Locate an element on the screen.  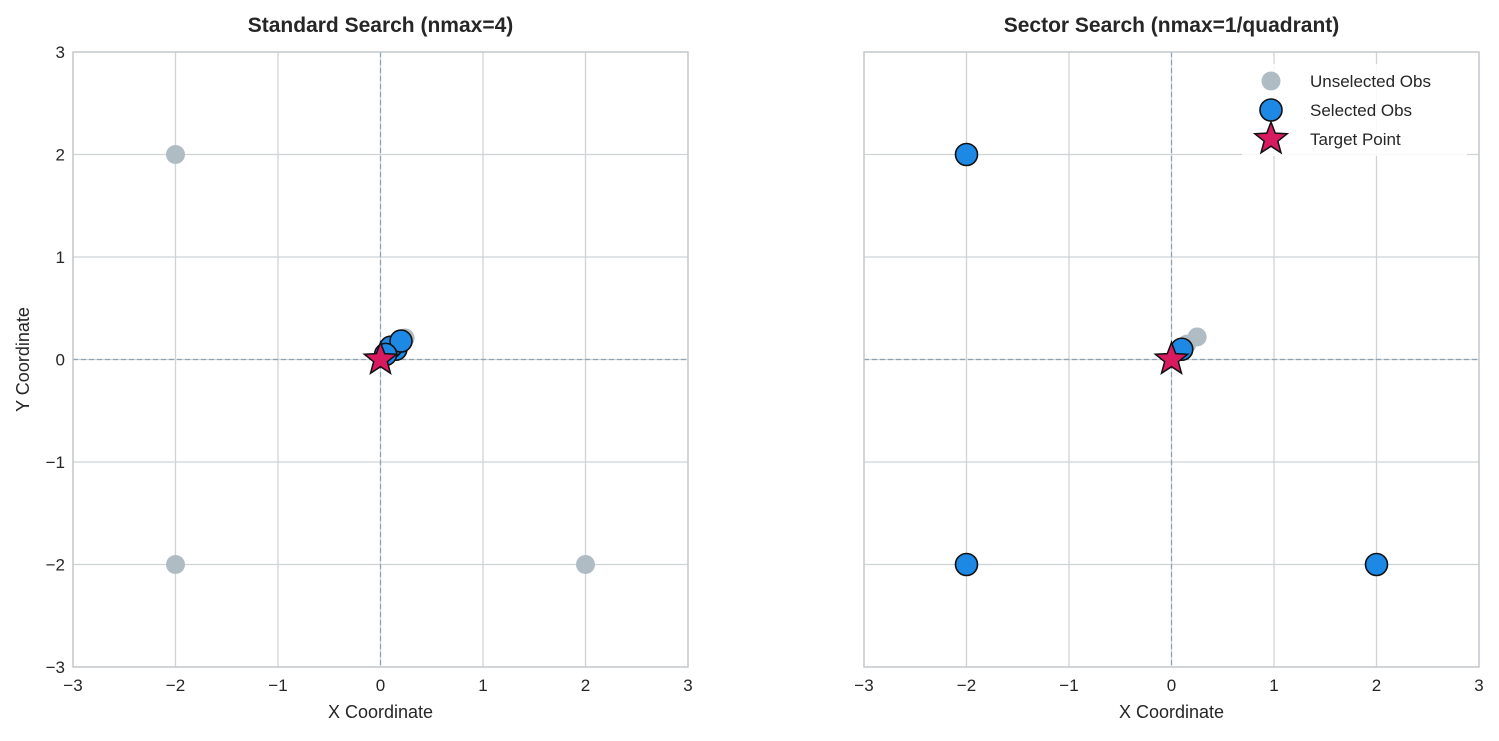
y-tick-label: −3 is located at coordinates (55, 667).